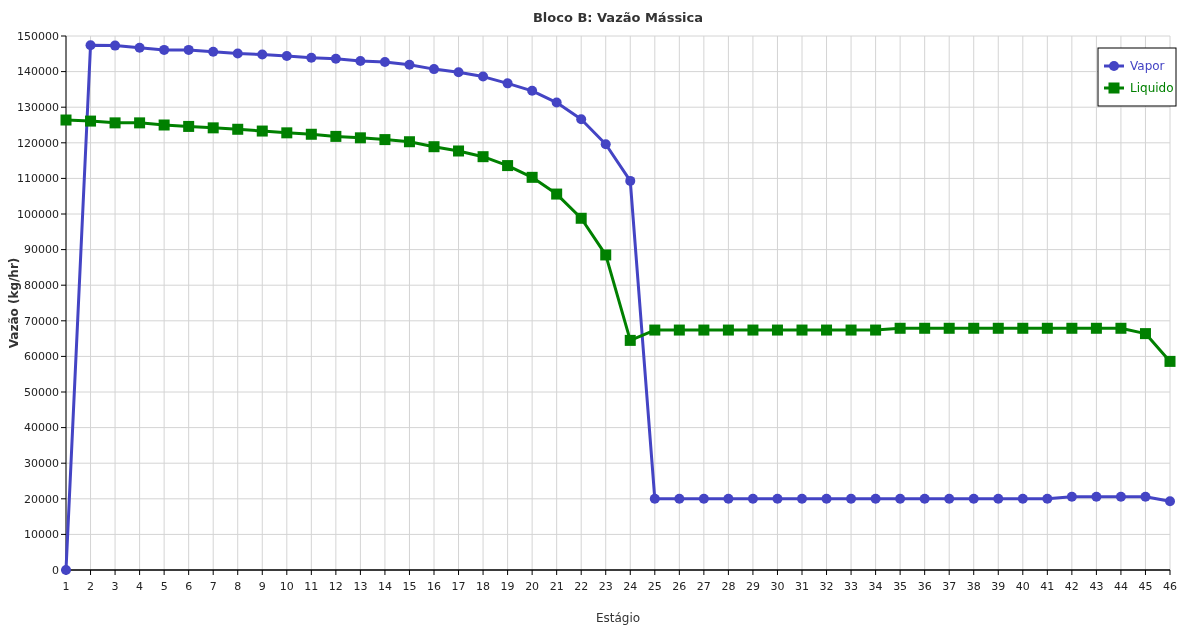 This screenshot has height=629, width=1184. Describe the element at coordinates (802, 586) in the screenshot. I see `x-tick-label: 31` at that location.